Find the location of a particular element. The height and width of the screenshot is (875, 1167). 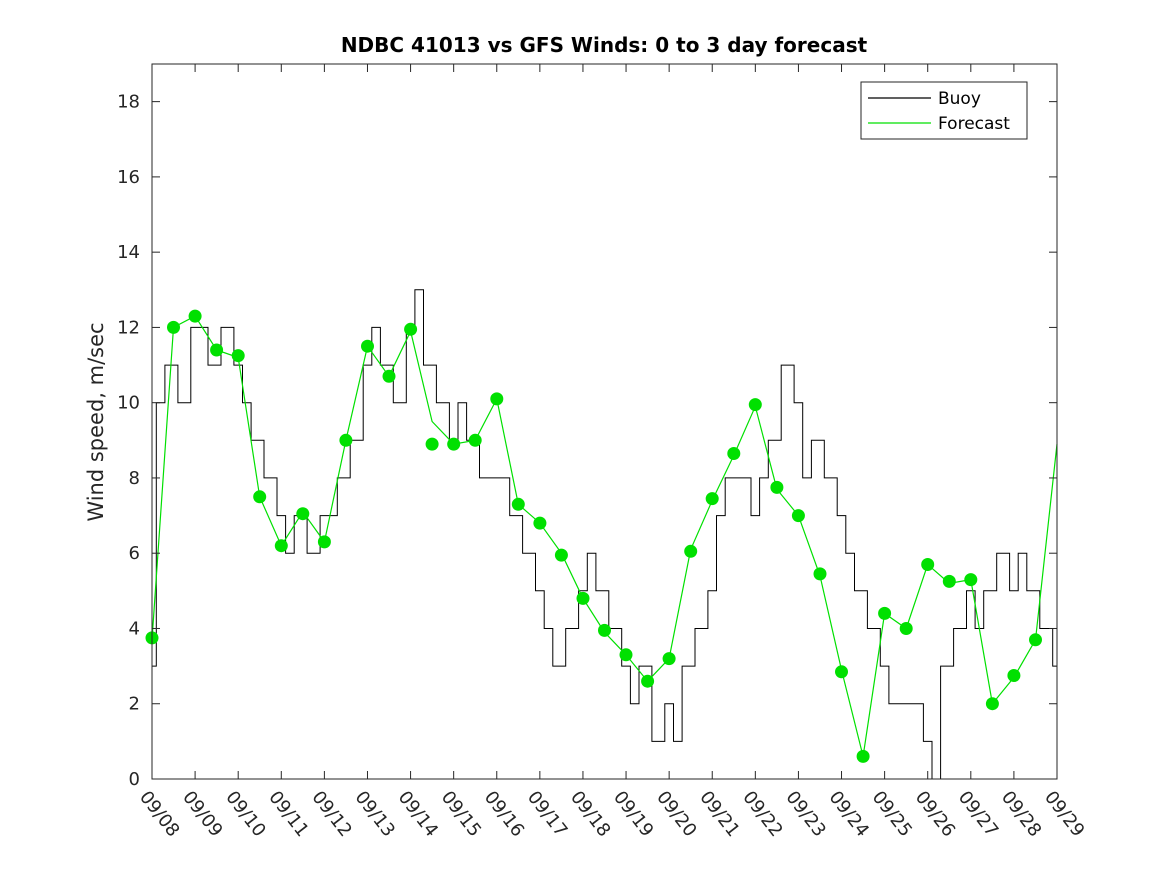

y-tick-label: 10 is located at coordinates (128, 403).